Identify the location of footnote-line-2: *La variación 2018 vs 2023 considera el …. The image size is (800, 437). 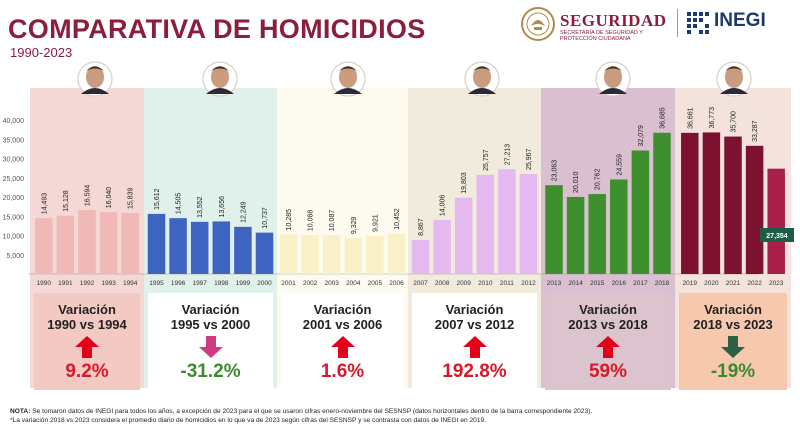
(248, 420).